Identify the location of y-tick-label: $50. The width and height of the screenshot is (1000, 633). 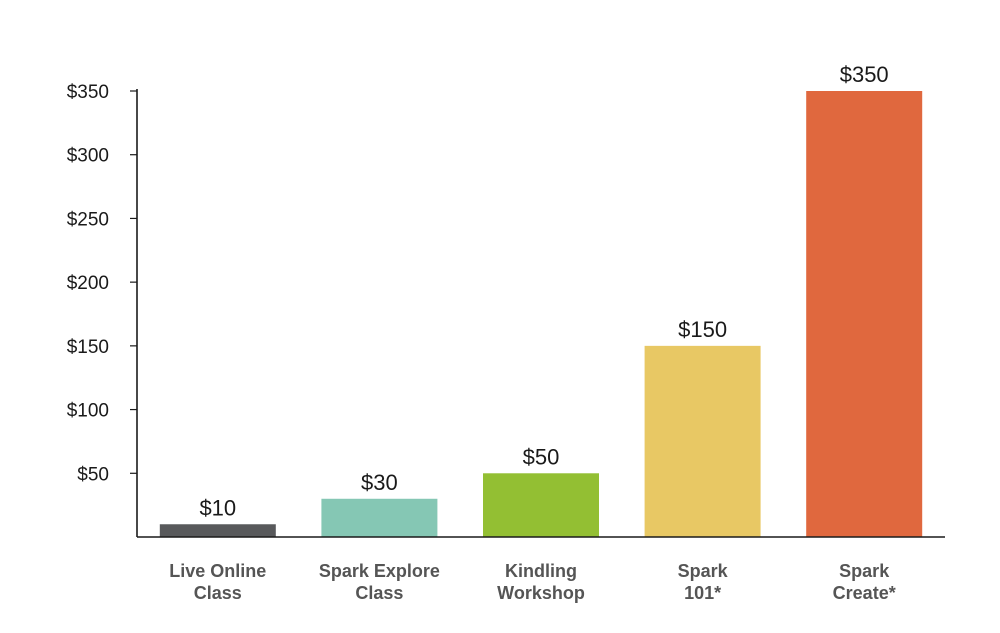
(93, 474).